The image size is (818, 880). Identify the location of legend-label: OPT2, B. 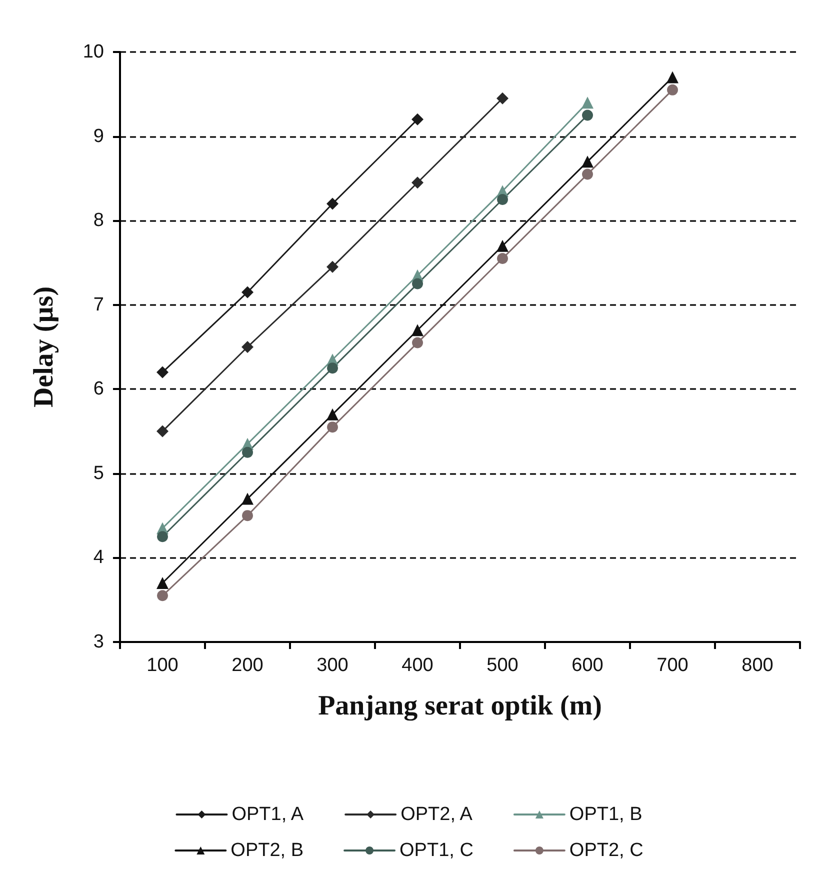
(267, 850).